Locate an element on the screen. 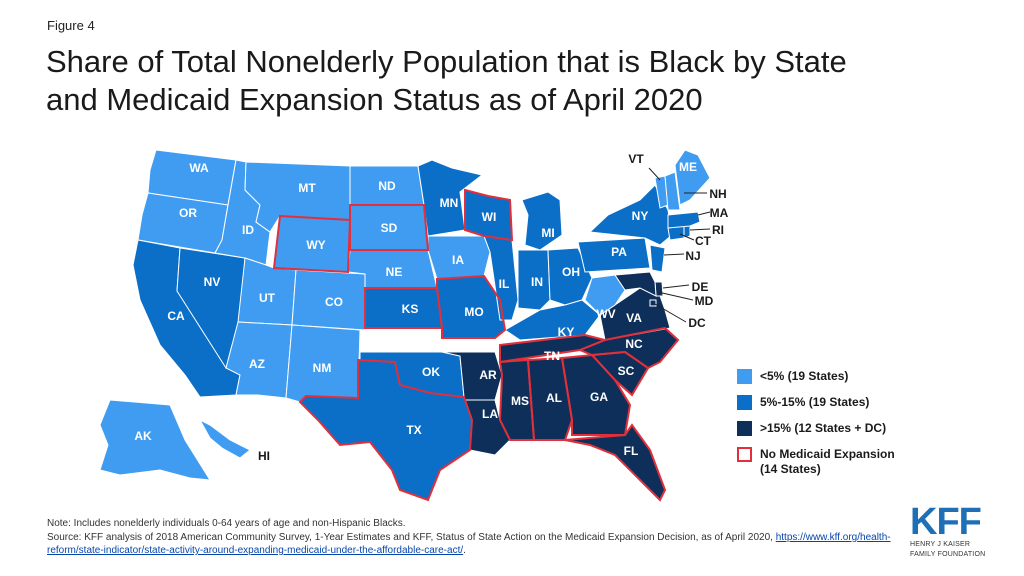 The width and height of the screenshot is (1024, 576). state-label-az: AZ is located at coordinates (257, 364).